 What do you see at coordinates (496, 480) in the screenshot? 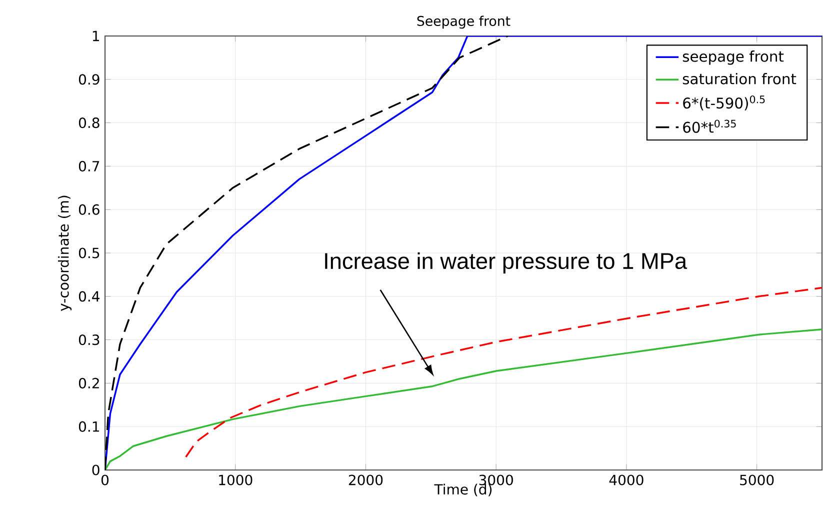
I see `x-tick-label: 3000` at bounding box center [496, 480].